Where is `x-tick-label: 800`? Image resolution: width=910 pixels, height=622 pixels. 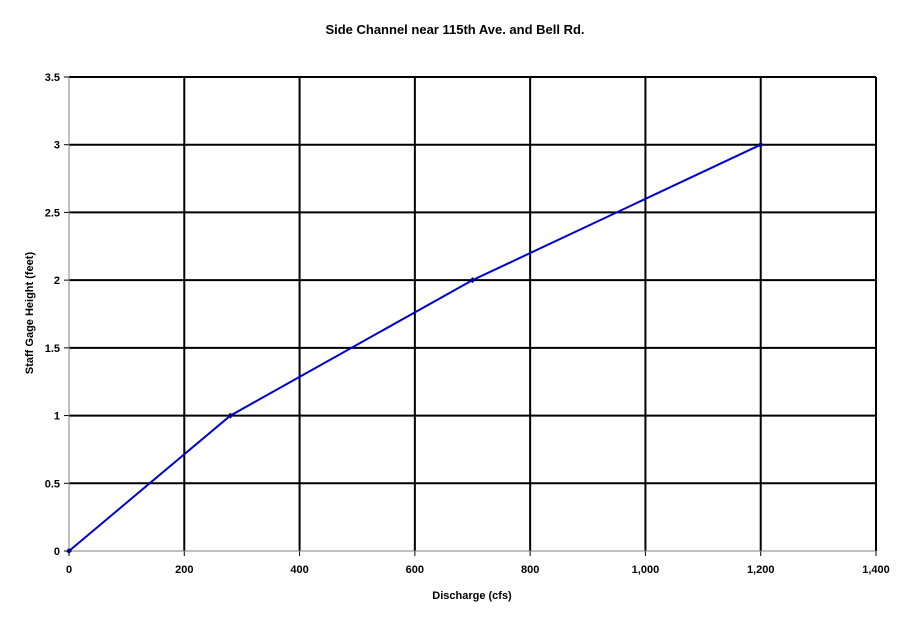
x-tick-label: 800 is located at coordinates (530, 570).